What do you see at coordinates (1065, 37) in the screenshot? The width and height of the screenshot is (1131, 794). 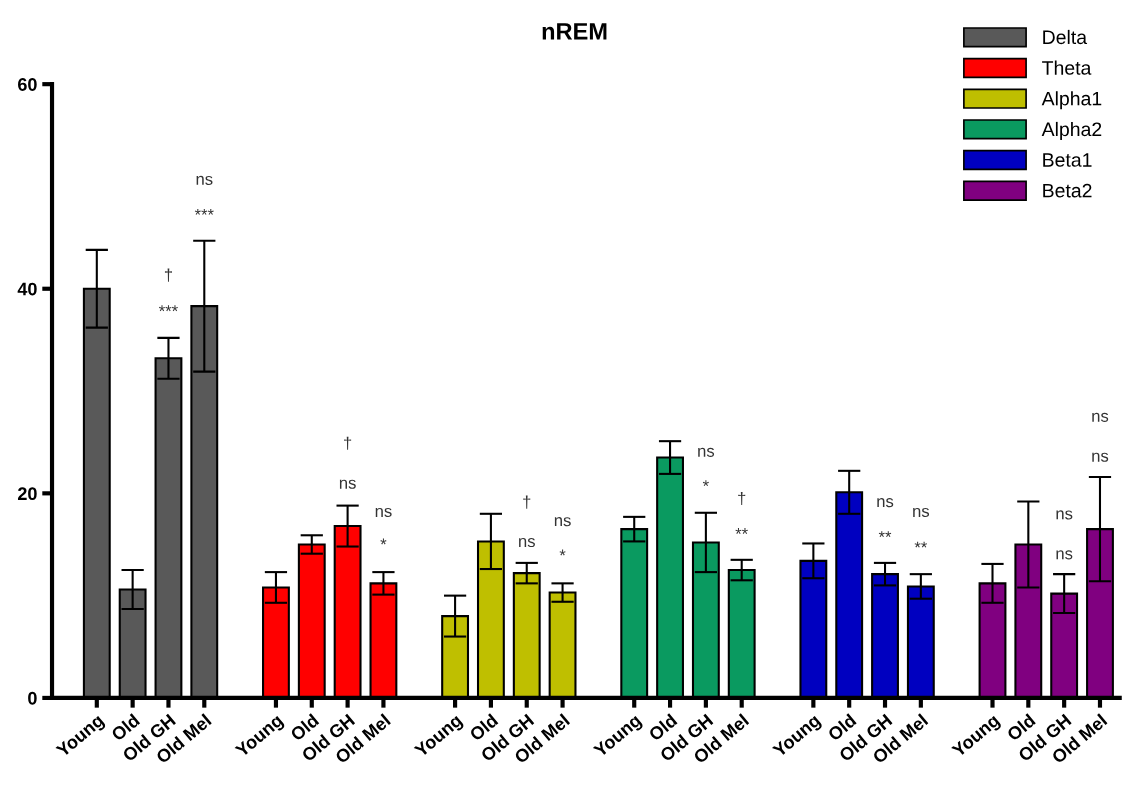 I see `legend-label: Delta` at bounding box center [1065, 37].